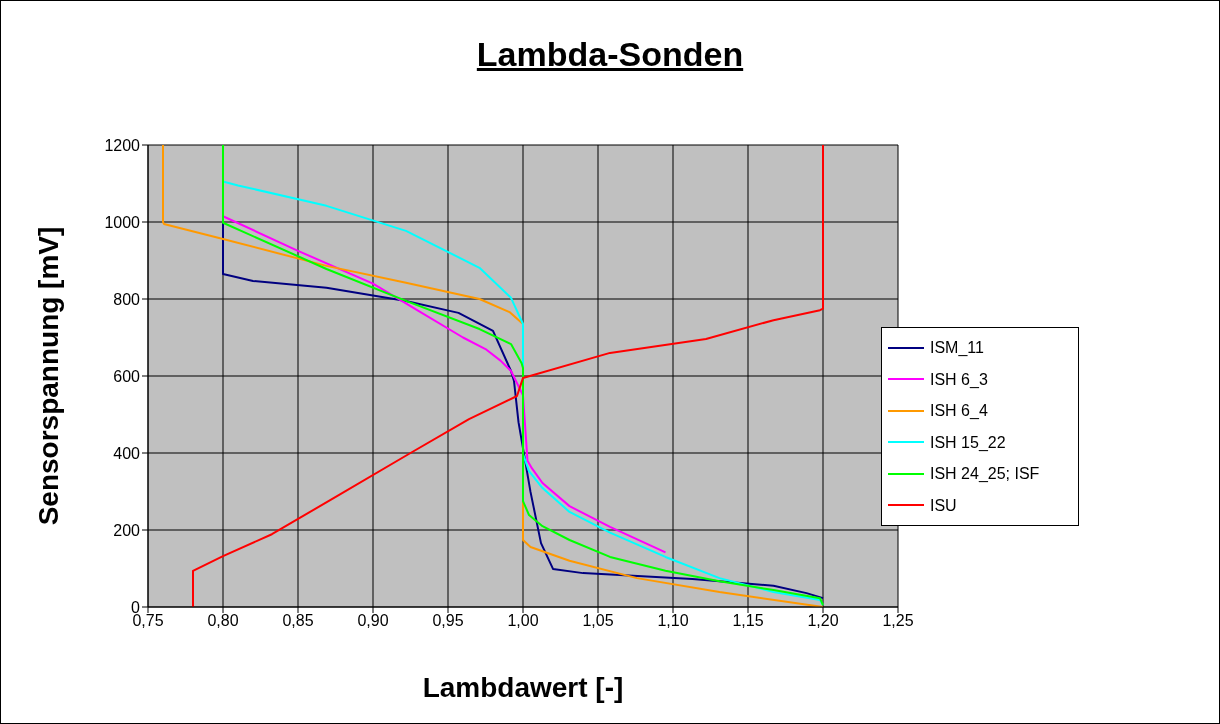  Describe the element at coordinates (298, 621) in the screenshot. I see `x-tick-label: 0,85` at that location.